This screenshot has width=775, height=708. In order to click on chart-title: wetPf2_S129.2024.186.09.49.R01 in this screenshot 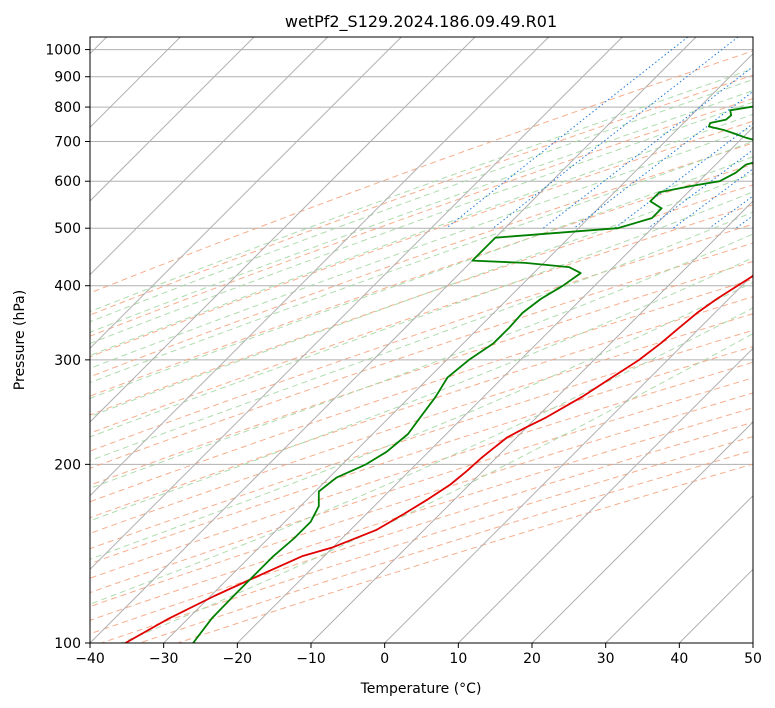, I will do `click(421, 22)`.